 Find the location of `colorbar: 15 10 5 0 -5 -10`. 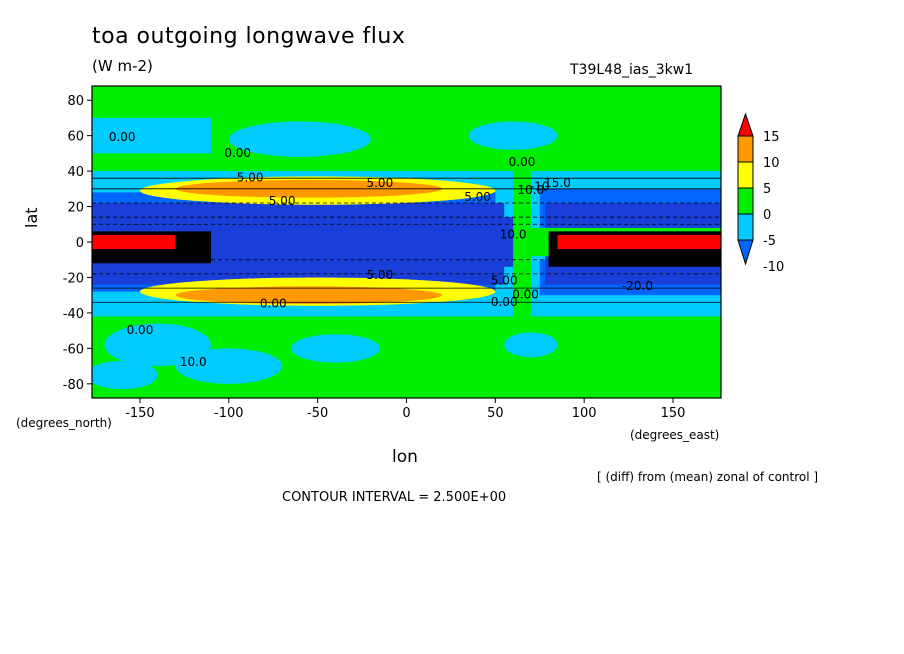

colorbar: 15 10 5 0 -5 -10 is located at coordinates (760, 193).